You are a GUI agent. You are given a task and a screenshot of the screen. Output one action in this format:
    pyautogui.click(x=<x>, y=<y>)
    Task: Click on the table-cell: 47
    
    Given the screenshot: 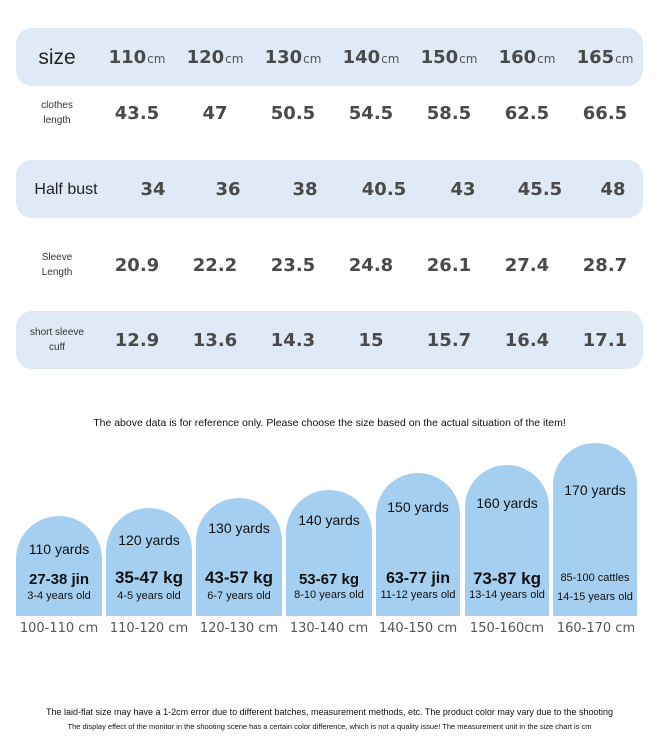 What is the action you would take?
    pyautogui.click(x=215, y=113)
    